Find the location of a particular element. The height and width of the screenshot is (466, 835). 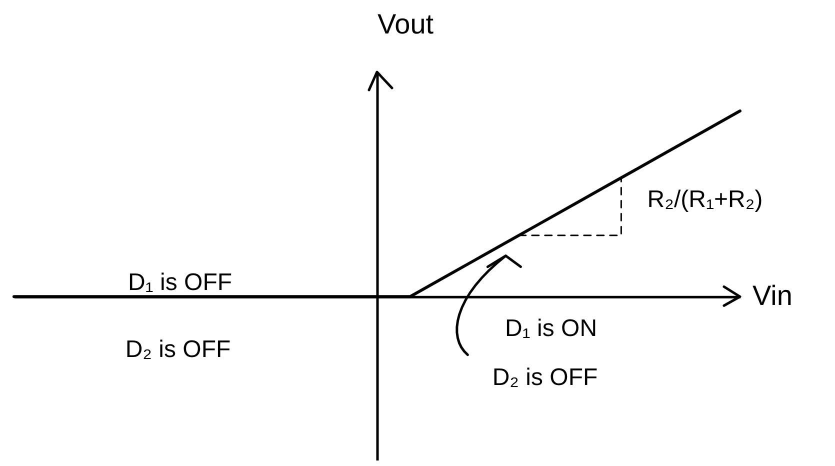

x-axis-title: Vin is located at coordinates (772, 296).